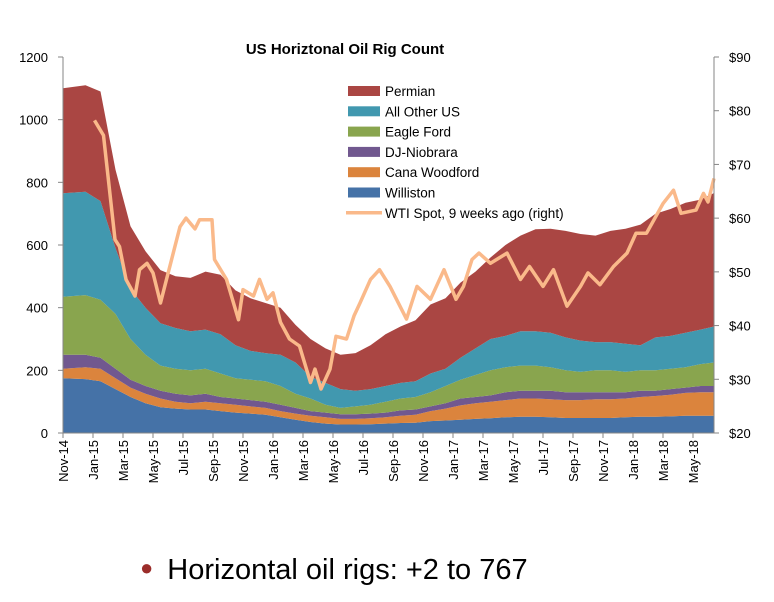  What do you see at coordinates (663, 460) in the screenshot?
I see `x-tick-label: Mar-18` at bounding box center [663, 460].